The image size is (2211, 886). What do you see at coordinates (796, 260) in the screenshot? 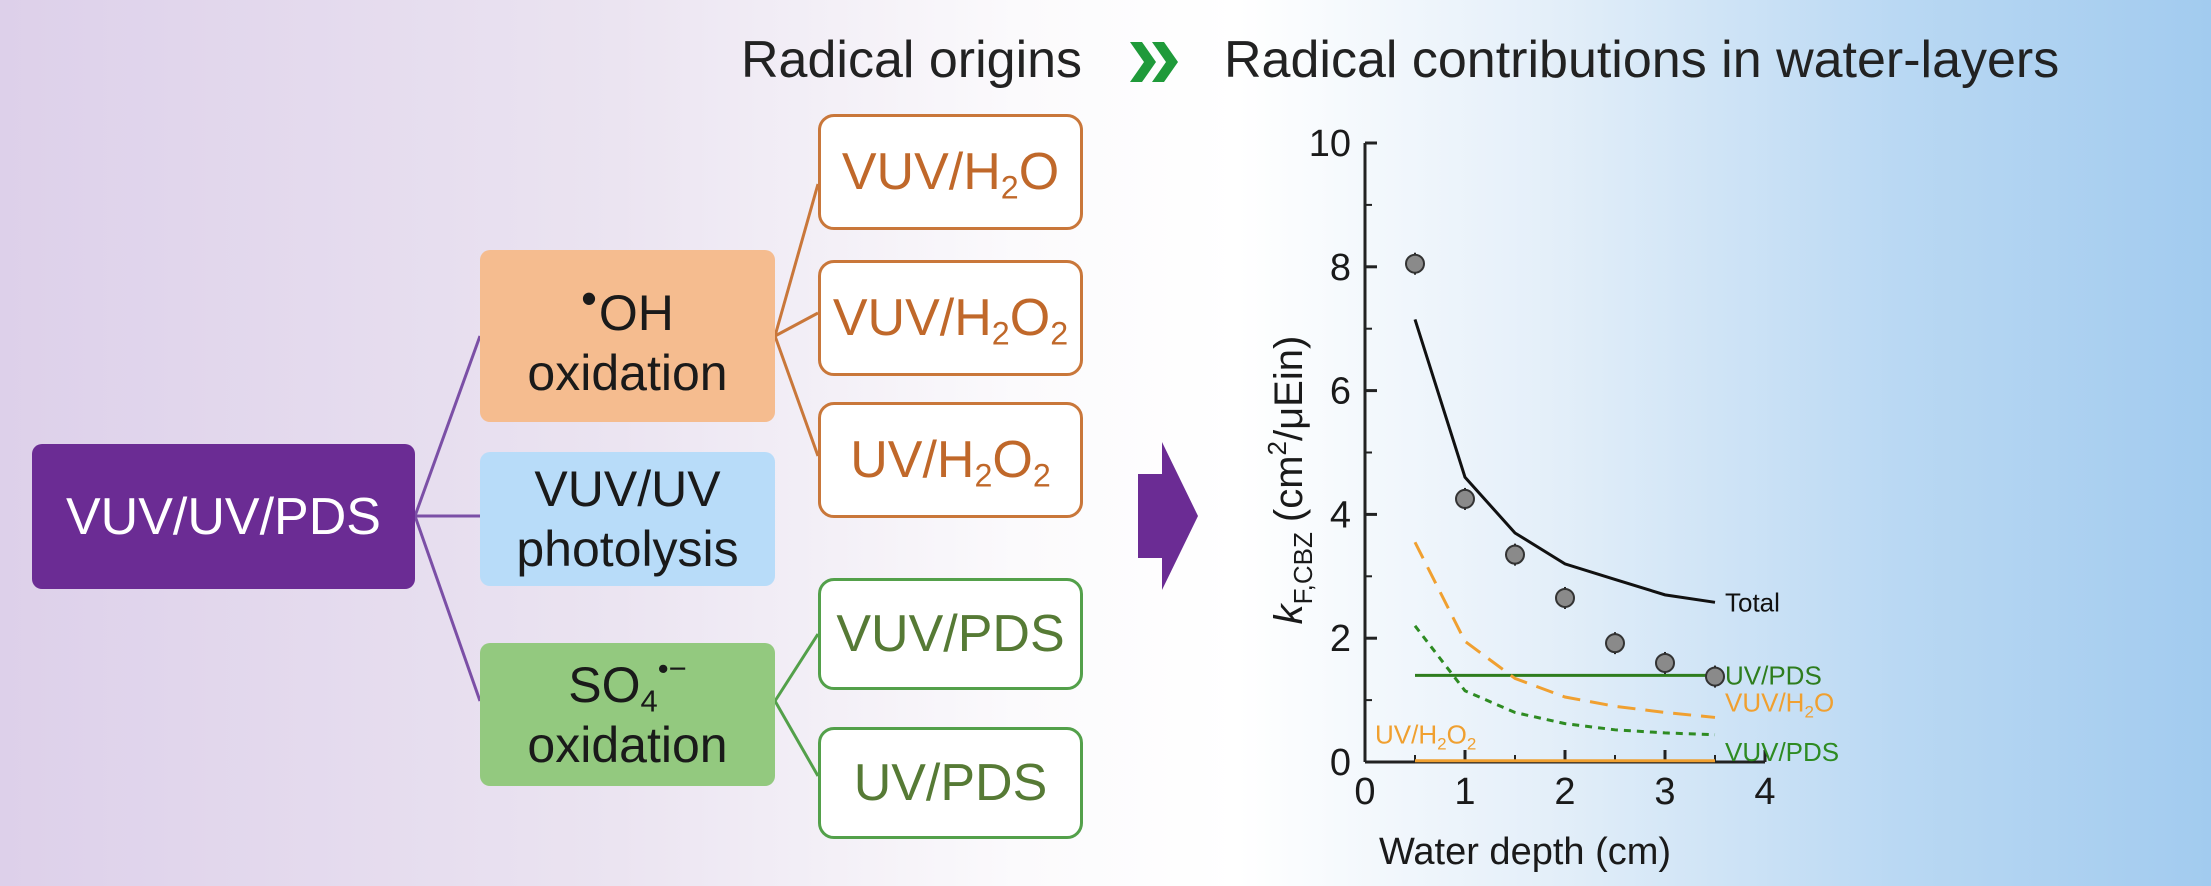
I see `connector-oh-vuvh2o` at bounding box center [796, 260].